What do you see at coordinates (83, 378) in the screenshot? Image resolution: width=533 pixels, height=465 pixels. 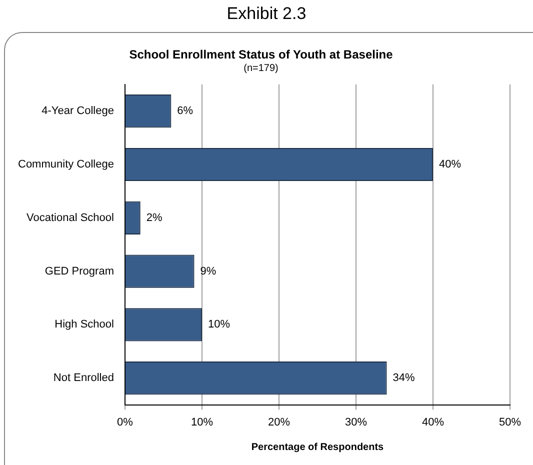 I see `y-tick-label: Not Enrolled` at bounding box center [83, 378].